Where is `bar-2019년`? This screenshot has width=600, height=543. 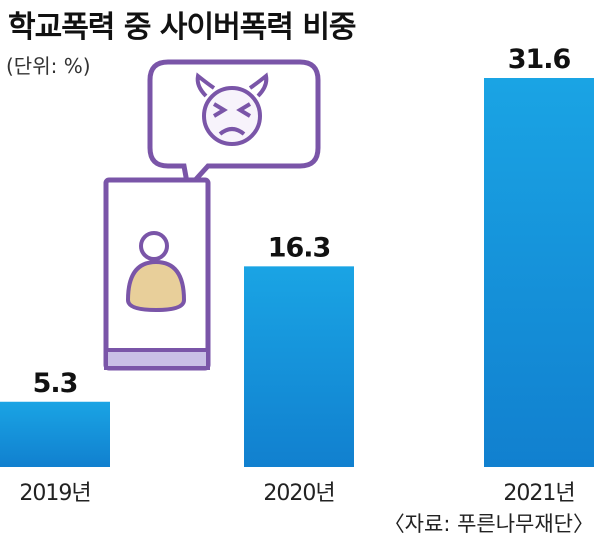 bar-2019년 is located at coordinates (55, 434).